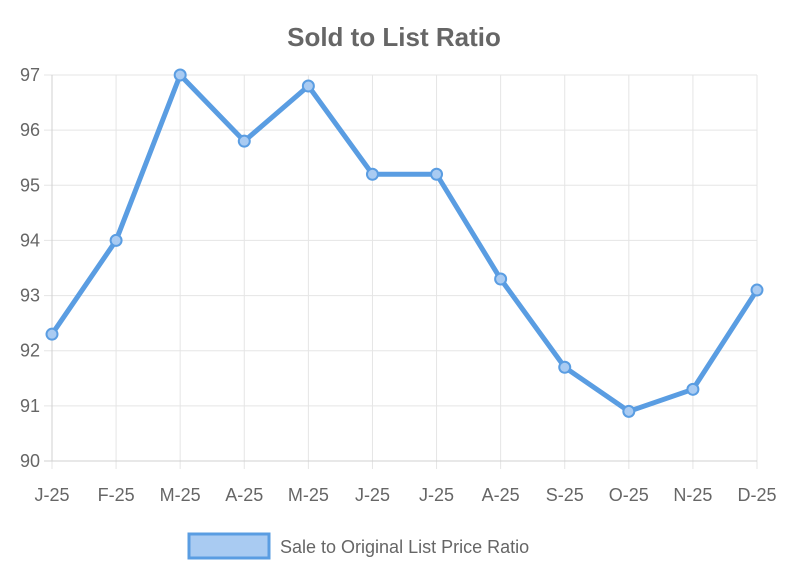 The image size is (788, 578). Describe the element at coordinates (692, 495) in the screenshot. I see `x-tick-label: N-25` at that location.